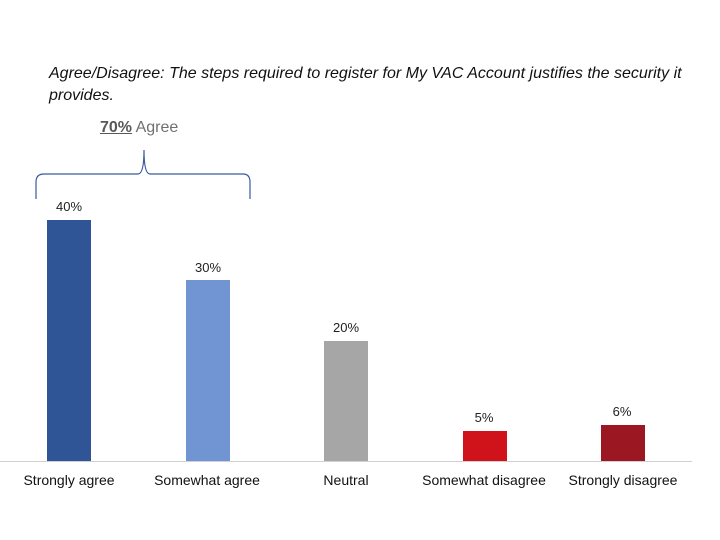 The width and height of the screenshot is (720, 540). I want to click on bar-strongly-agree, so click(69, 340).